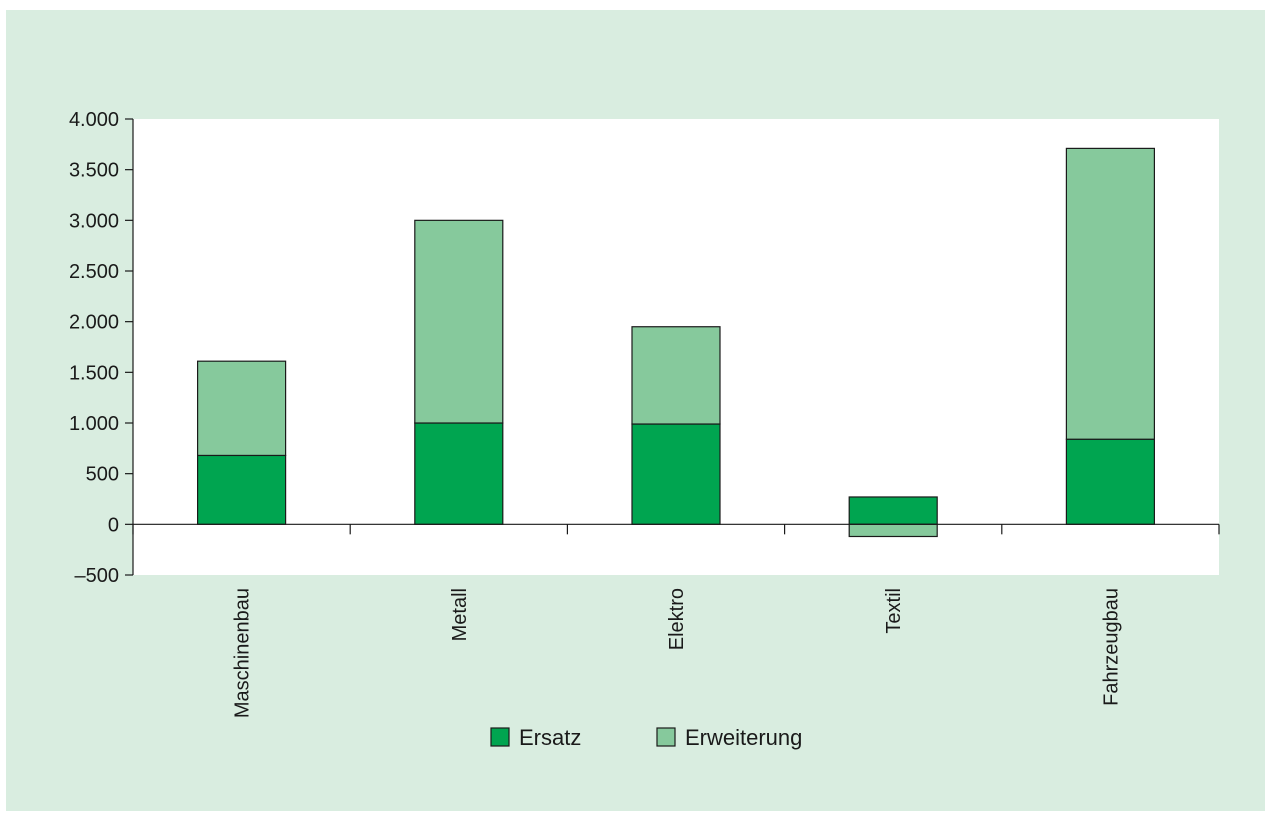 This screenshot has height=821, width=1270. I want to click on bar-erweiterung-metall, so click(459, 321).